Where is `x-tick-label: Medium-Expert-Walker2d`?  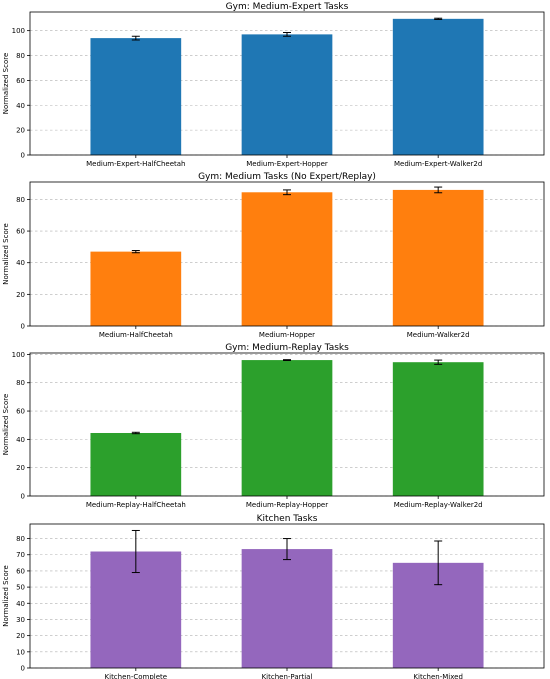
x-tick-label: Medium-Expert-Walker2d is located at coordinates (438, 164).